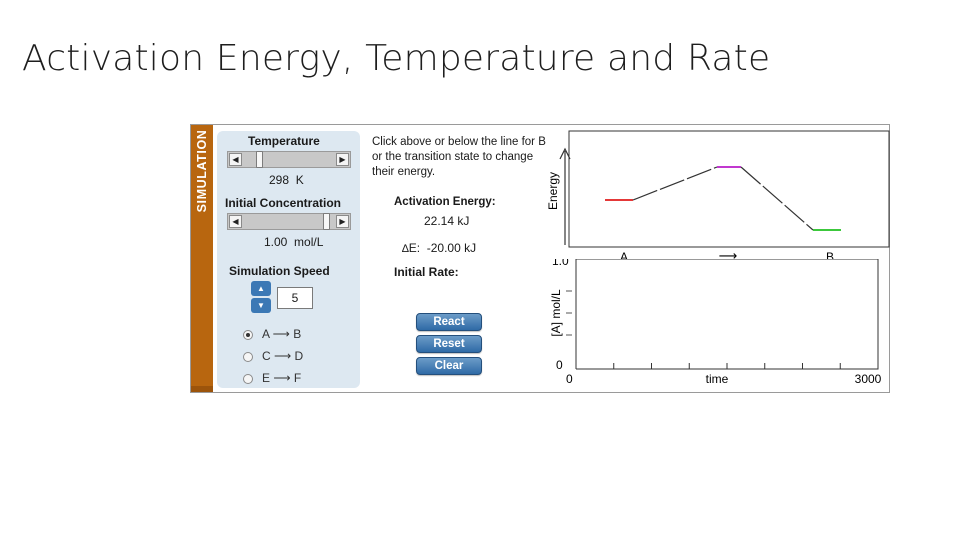 The width and height of the screenshot is (960, 540). Describe the element at coordinates (261, 305) in the screenshot. I see `speed-down-arrow-icon: ▼` at that location.